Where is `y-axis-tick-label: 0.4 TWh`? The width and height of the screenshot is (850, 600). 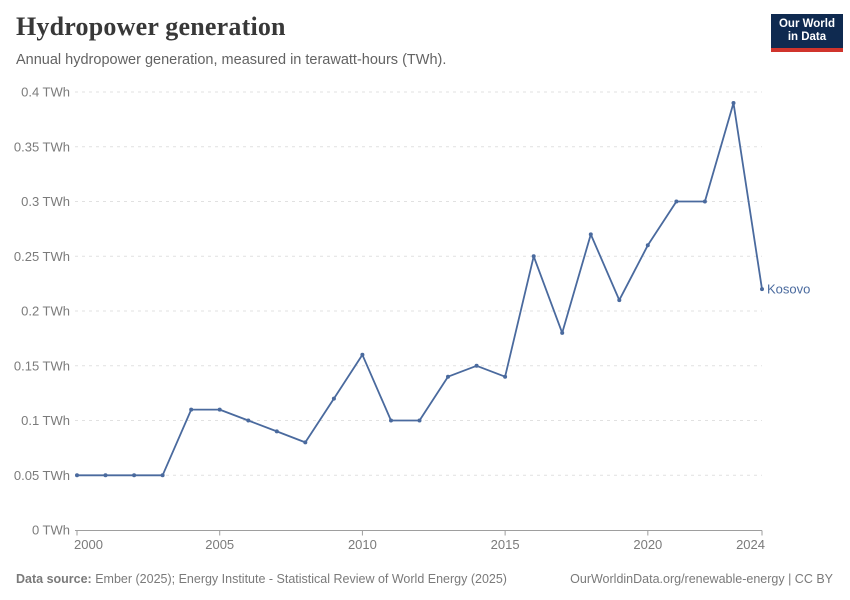
y-axis-tick-label: 0.4 TWh is located at coordinates (45, 92).